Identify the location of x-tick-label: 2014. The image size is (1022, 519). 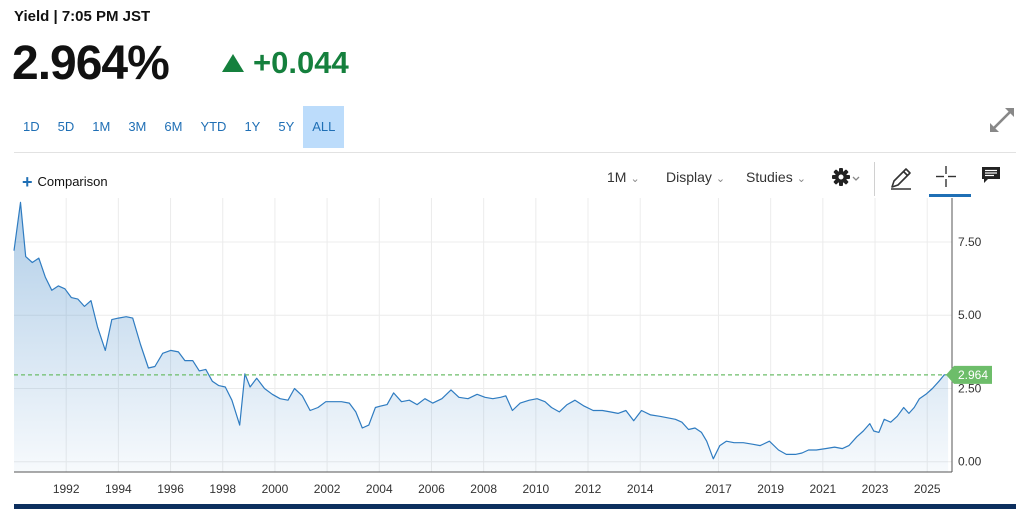
(640, 489).